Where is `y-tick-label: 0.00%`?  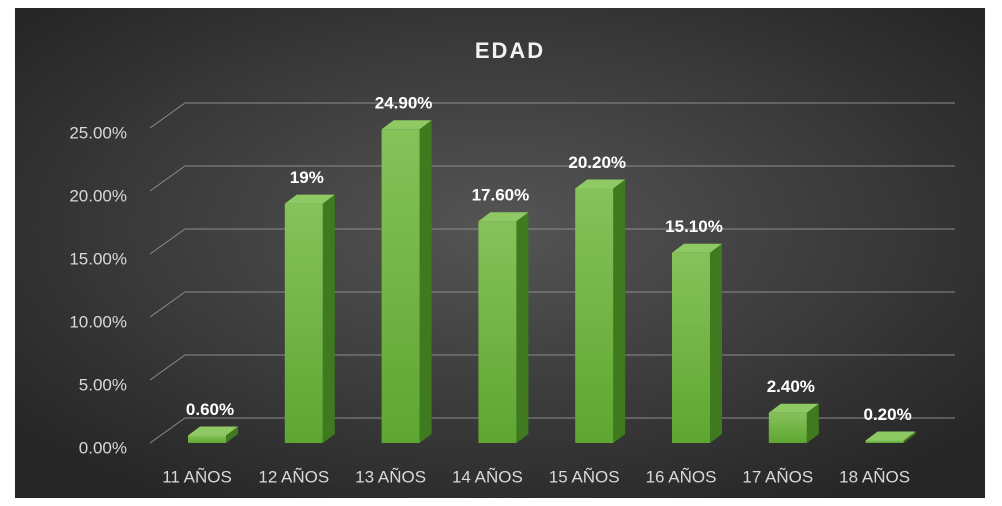
y-tick-label: 0.00% is located at coordinates (103, 447).